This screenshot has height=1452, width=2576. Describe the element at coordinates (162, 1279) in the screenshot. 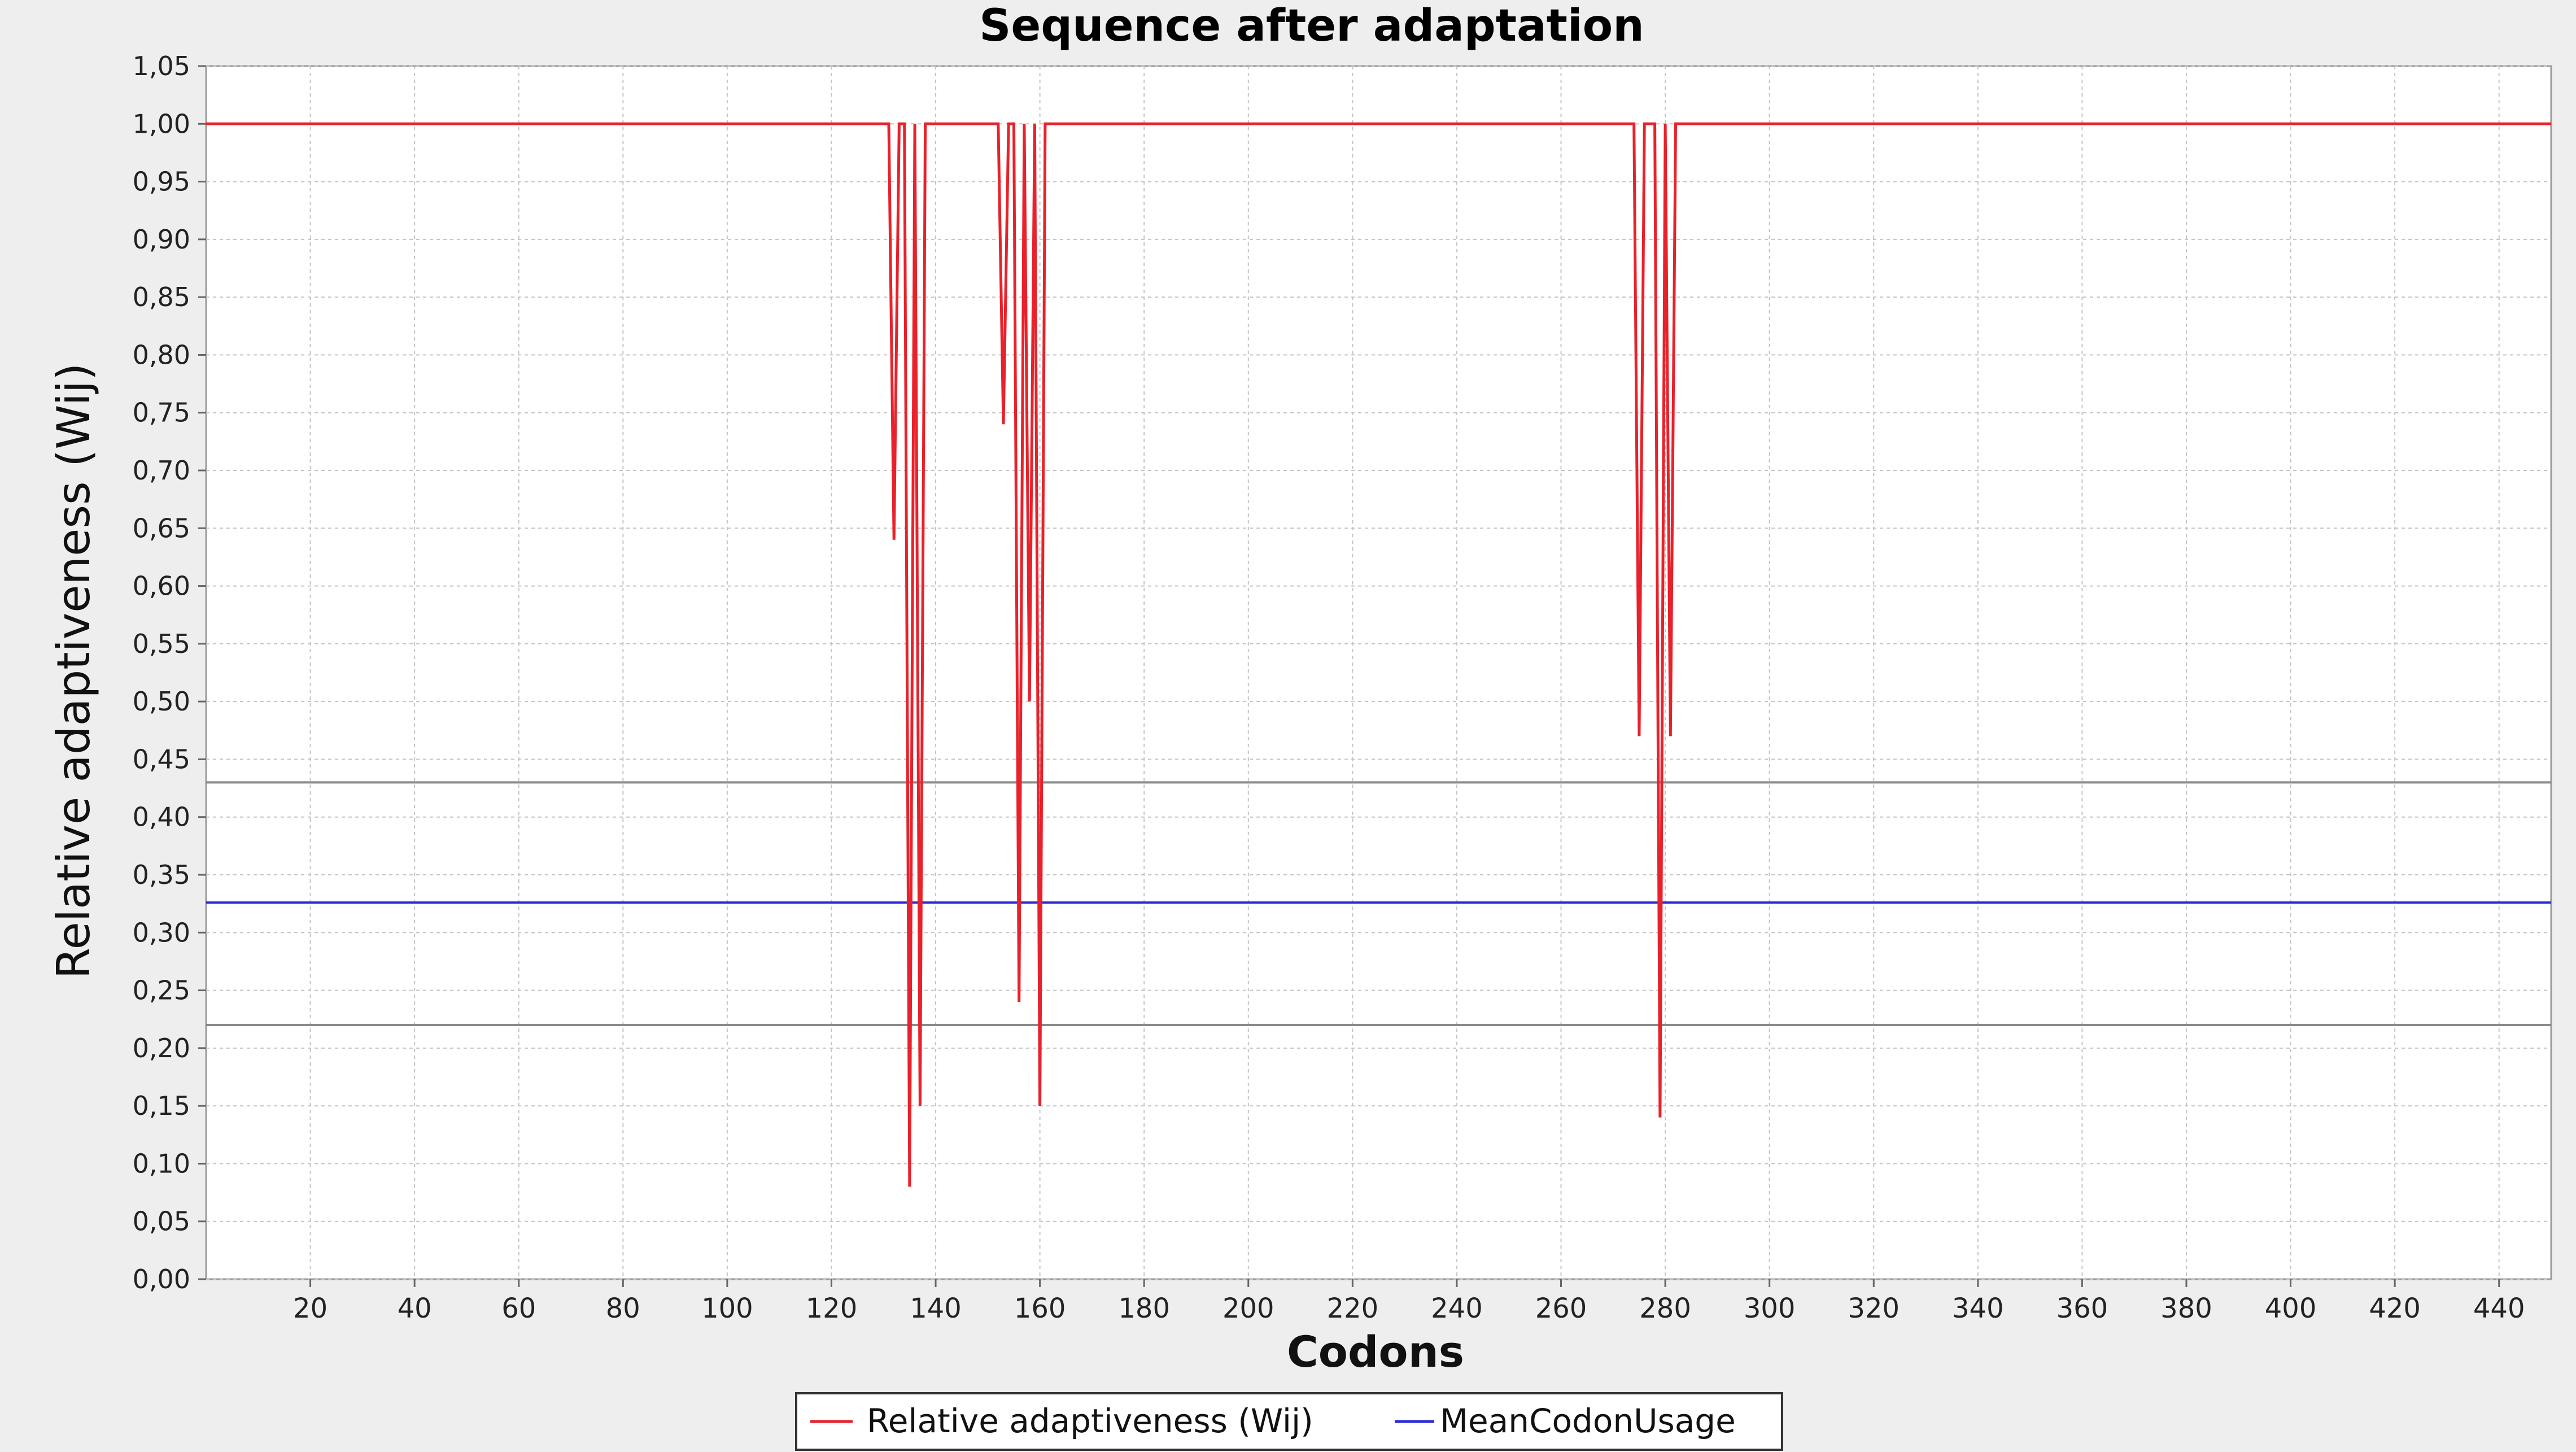

I see `y-tick-label: 0,00` at that location.